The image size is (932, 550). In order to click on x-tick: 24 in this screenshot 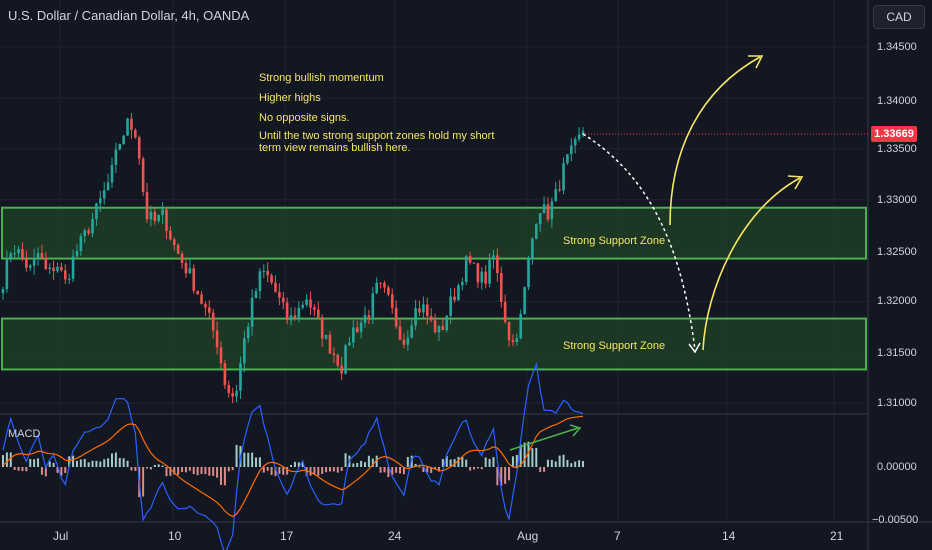, I will do `click(395, 536)`.